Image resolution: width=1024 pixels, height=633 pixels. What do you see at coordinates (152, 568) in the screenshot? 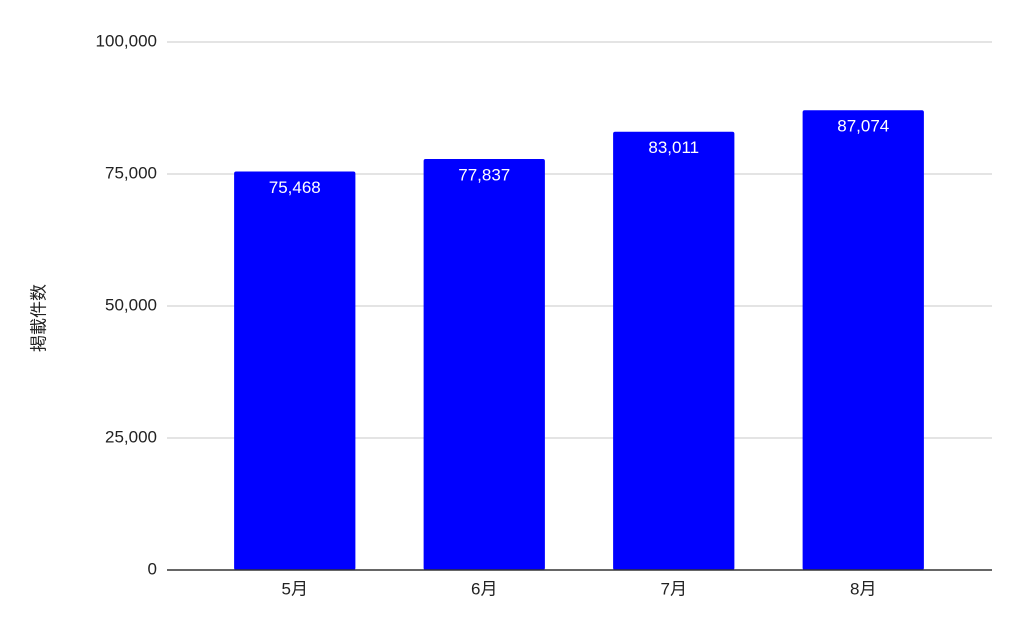
I see `y-tick-label: 0` at bounding box center [152, 568].